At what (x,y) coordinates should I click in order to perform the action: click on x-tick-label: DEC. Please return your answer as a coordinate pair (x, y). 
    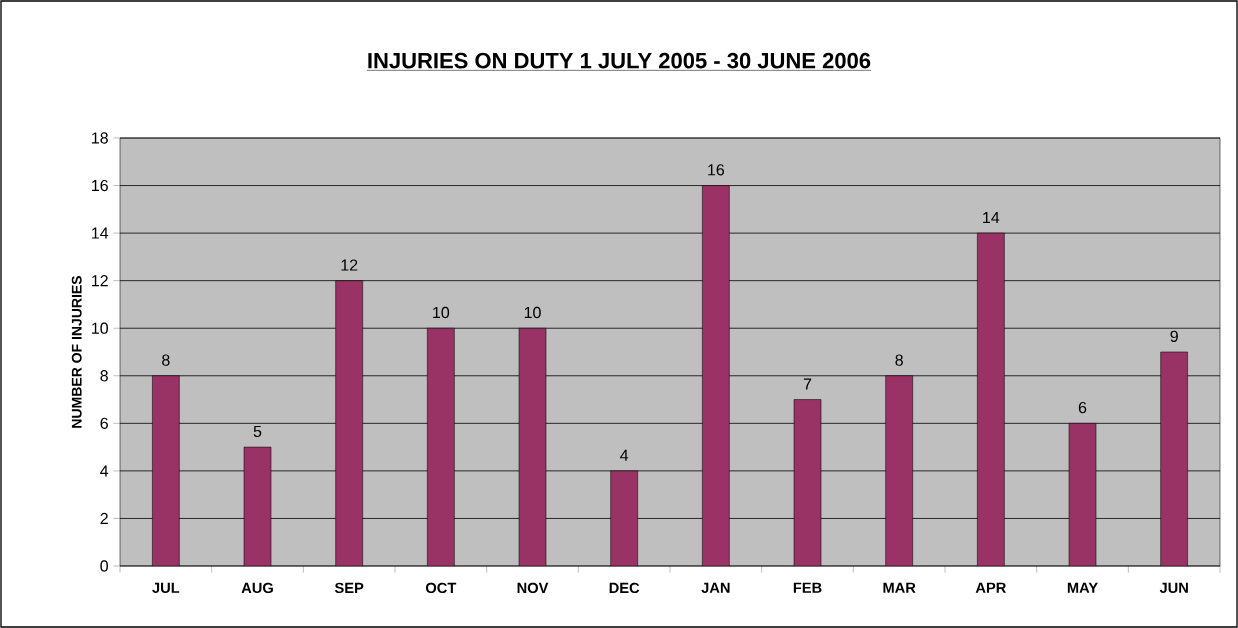
    Looking at the image, I should click on (624, 588).